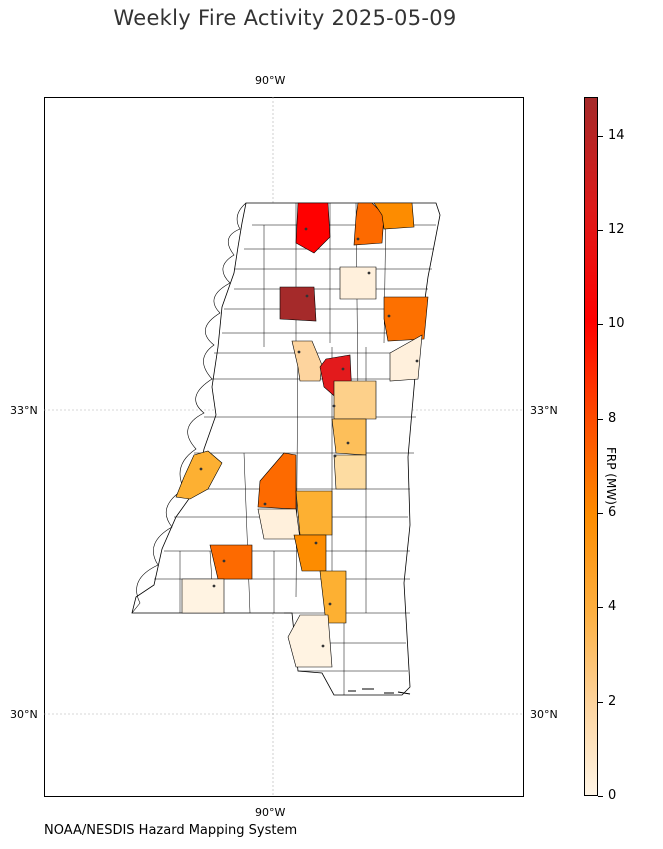 The image size is (663, 849). Describe the element at coordinates (616, 229) in the screenshot. I see `colorbar-label-12: 12` at that location.